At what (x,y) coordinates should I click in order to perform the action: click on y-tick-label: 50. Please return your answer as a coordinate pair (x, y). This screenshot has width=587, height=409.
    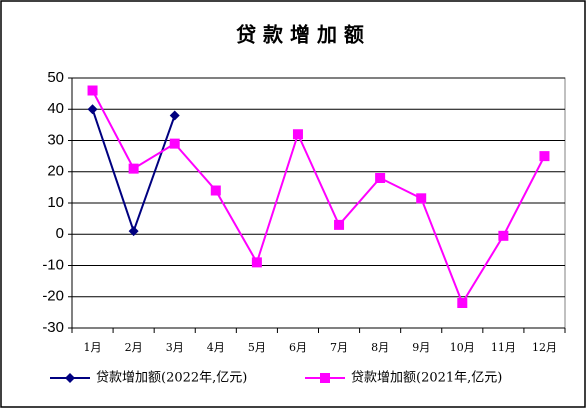
    Looking at the image, I should click on (55, 77).